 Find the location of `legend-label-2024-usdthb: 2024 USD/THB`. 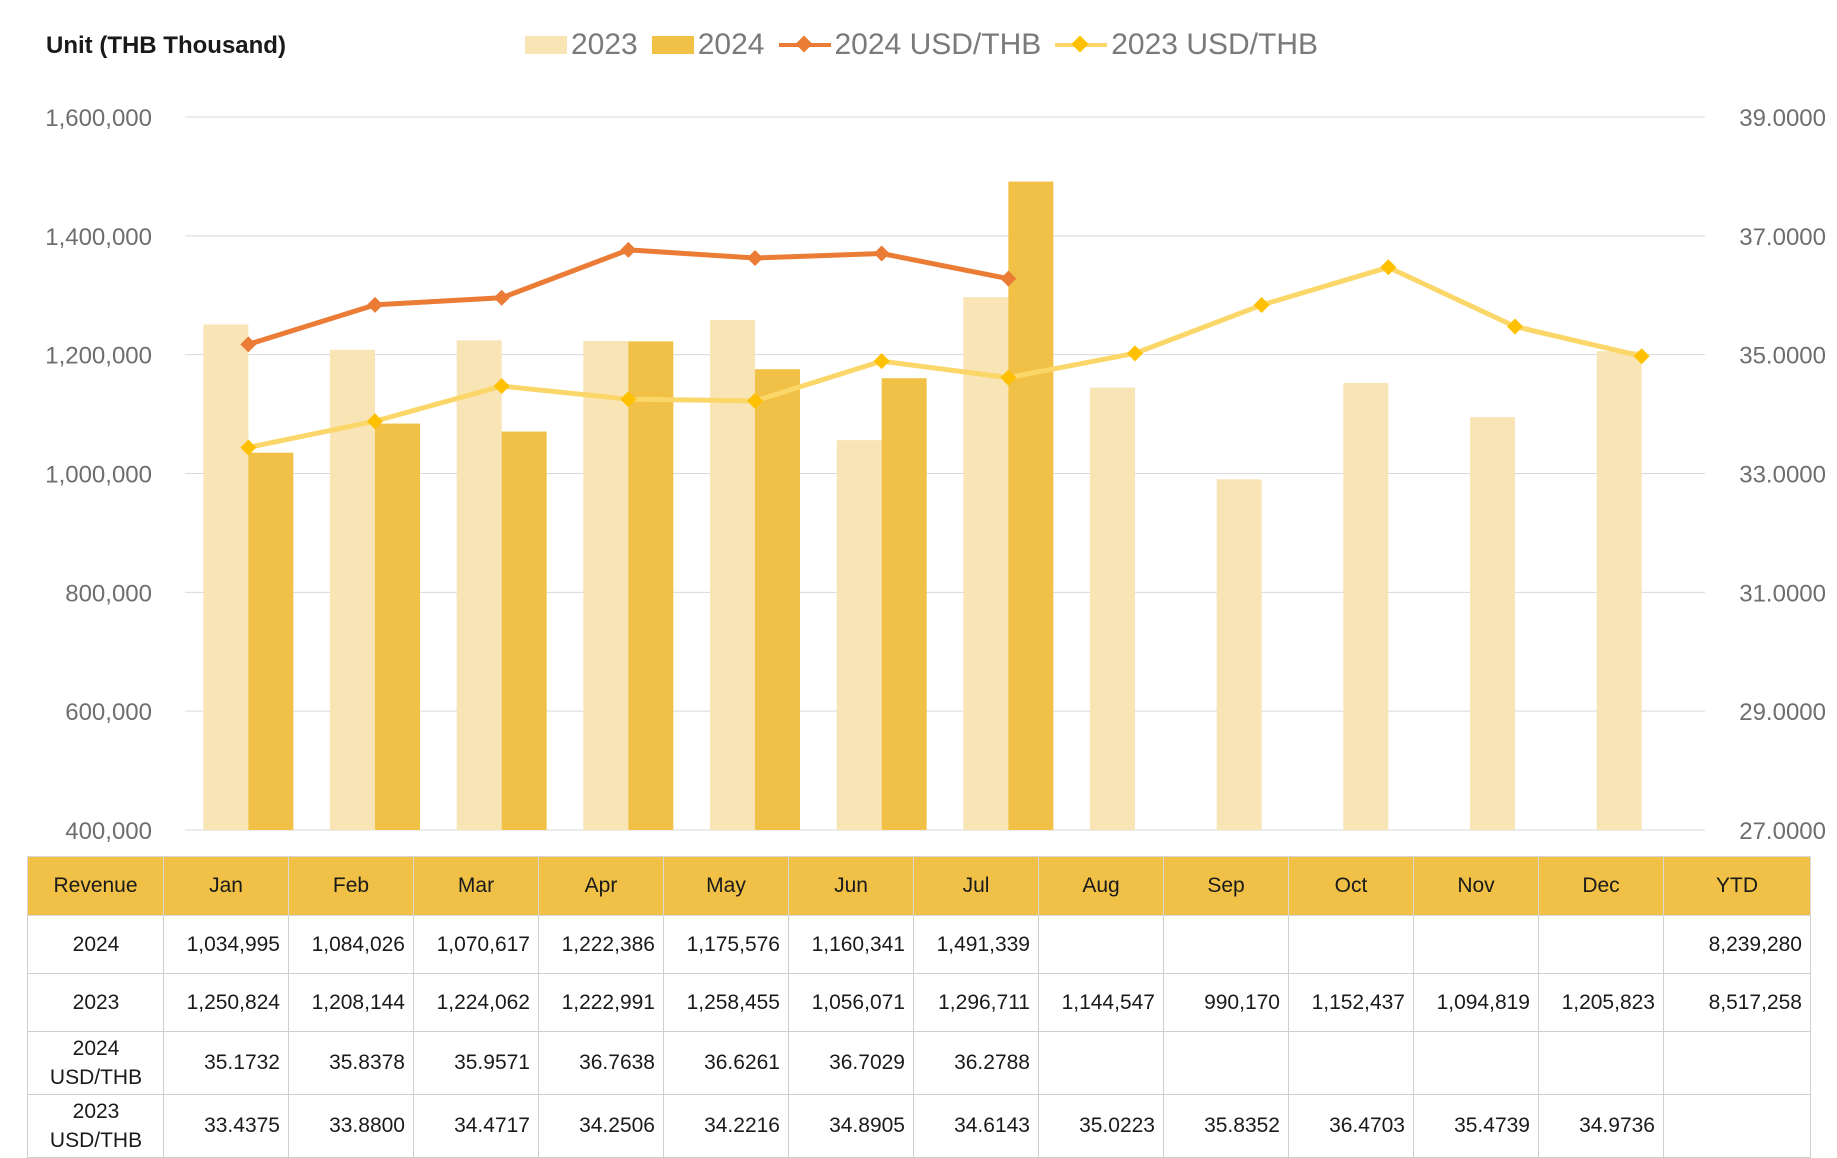

legend-label-2024-usdthb: 2024 USD/THB is located at coordinates (938, 44).